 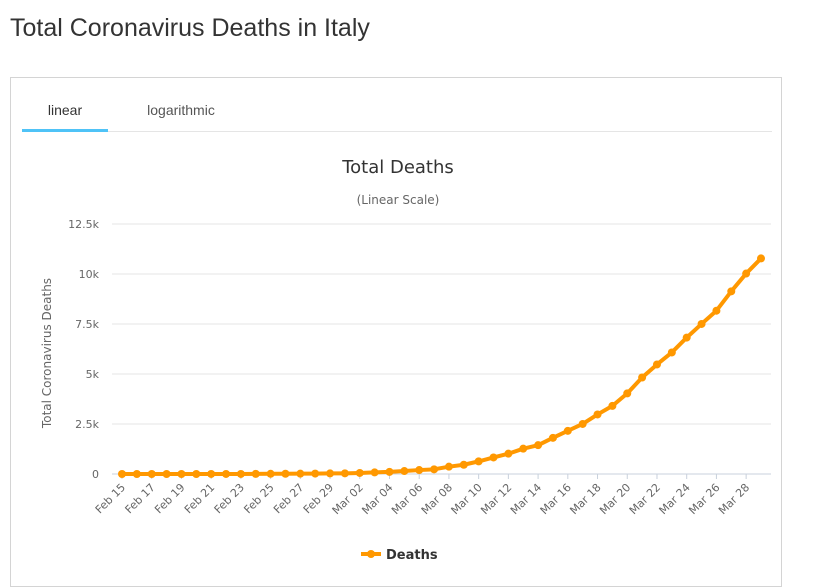 What do you see at coordinates (371, 554) in the screenshot?
I see `legend-point-marker` at bounding box center [371, 554].